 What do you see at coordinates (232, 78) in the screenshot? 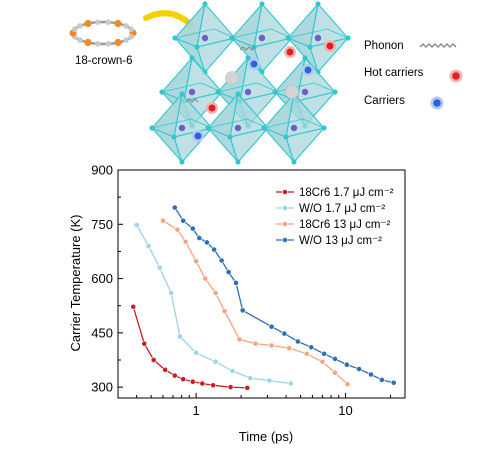
I see `cation-sphere-icon` at bounding box center [232, 78].